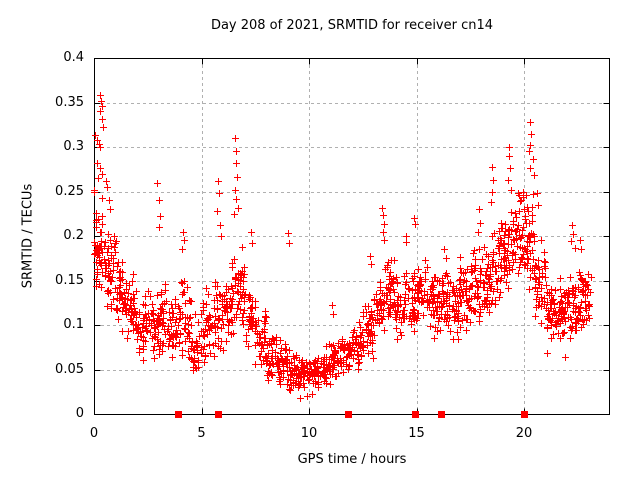 The height and width of the screenshot is (480, 640). What do you see at coordinates (524, 433) in the screenshot?
I see `x-tick-label: 20` at bounding box center [524, 433].